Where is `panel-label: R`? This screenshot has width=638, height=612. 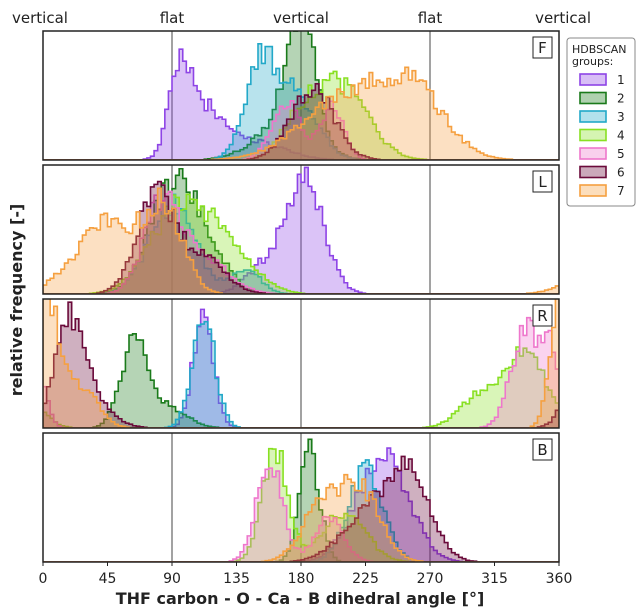 panel-label: R is located at coordinates (542, 316).